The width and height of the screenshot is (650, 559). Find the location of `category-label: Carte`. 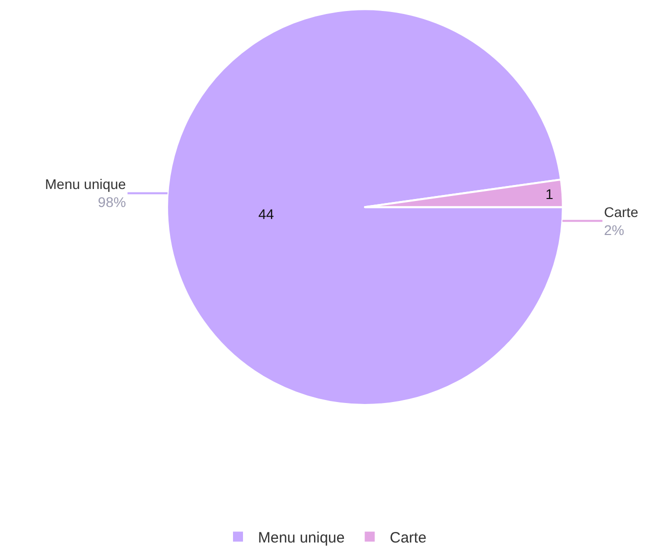

category-label: Carte is located at coordinates (621, 212).